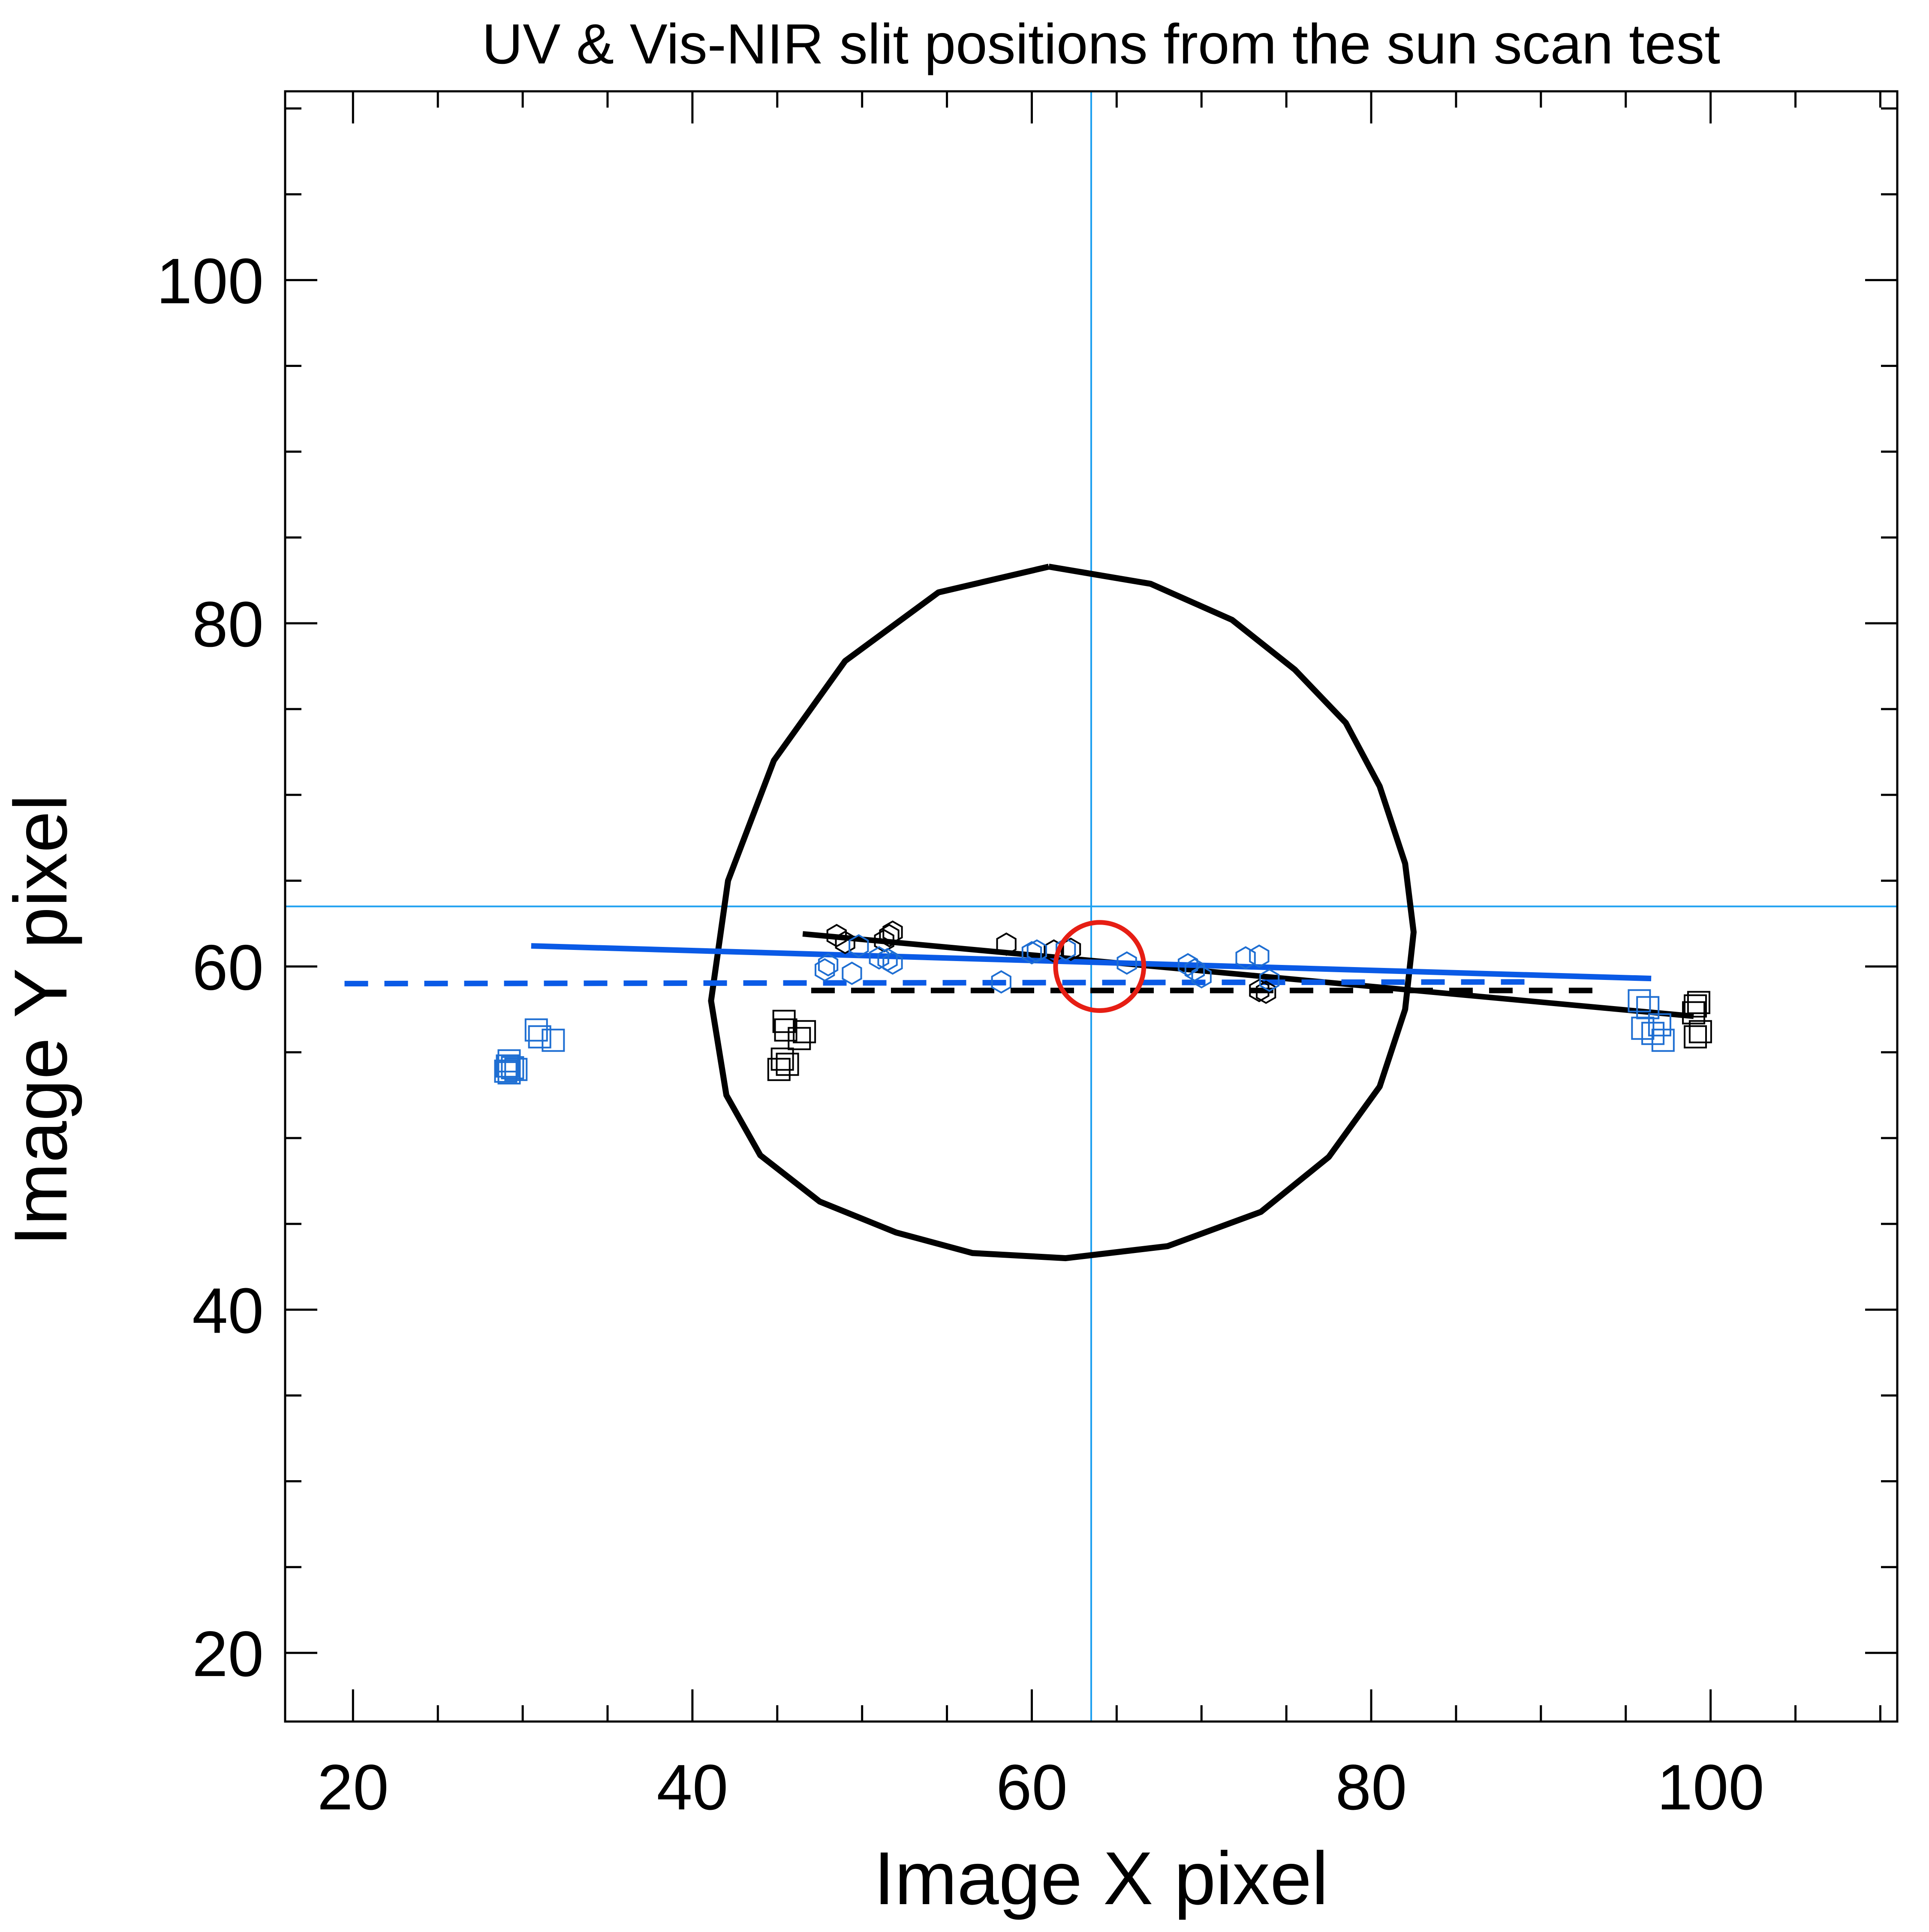 This screenshot has height=1932, width=1929. I want to click on y-tick-label: 20, so click(228, 1654).